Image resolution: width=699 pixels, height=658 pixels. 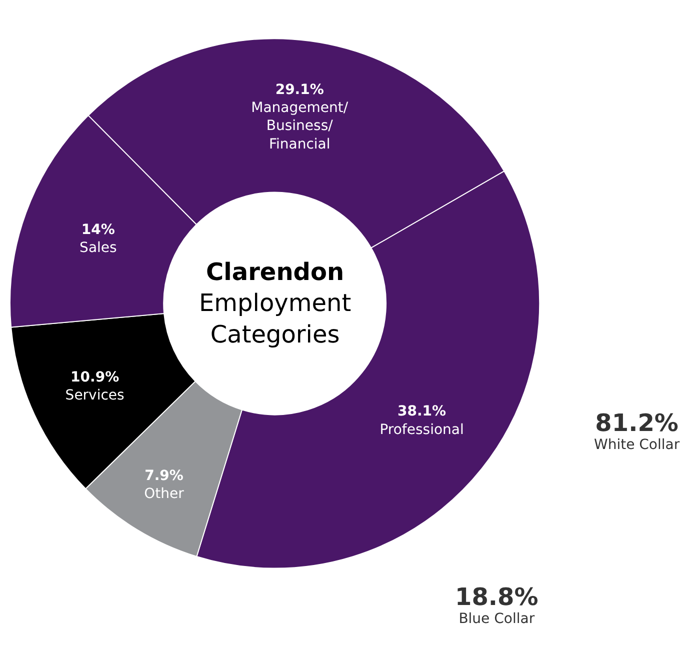 What do you see at coordinates (496, 605) in the screenshot?
I see `text: 18.8% Blue Collar` at bounding box center [496, 605].